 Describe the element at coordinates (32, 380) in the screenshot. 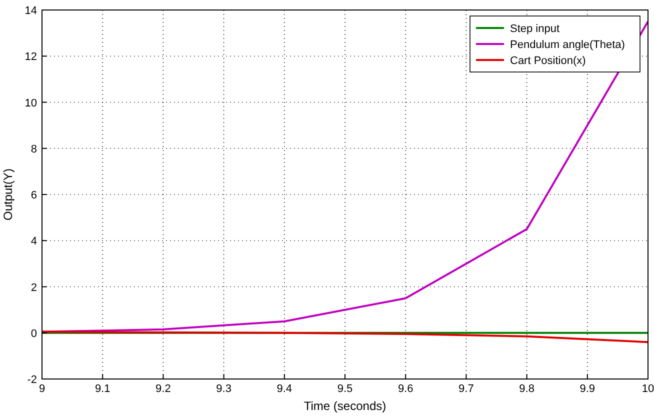

I see `y-tick-label: -2` at that location.